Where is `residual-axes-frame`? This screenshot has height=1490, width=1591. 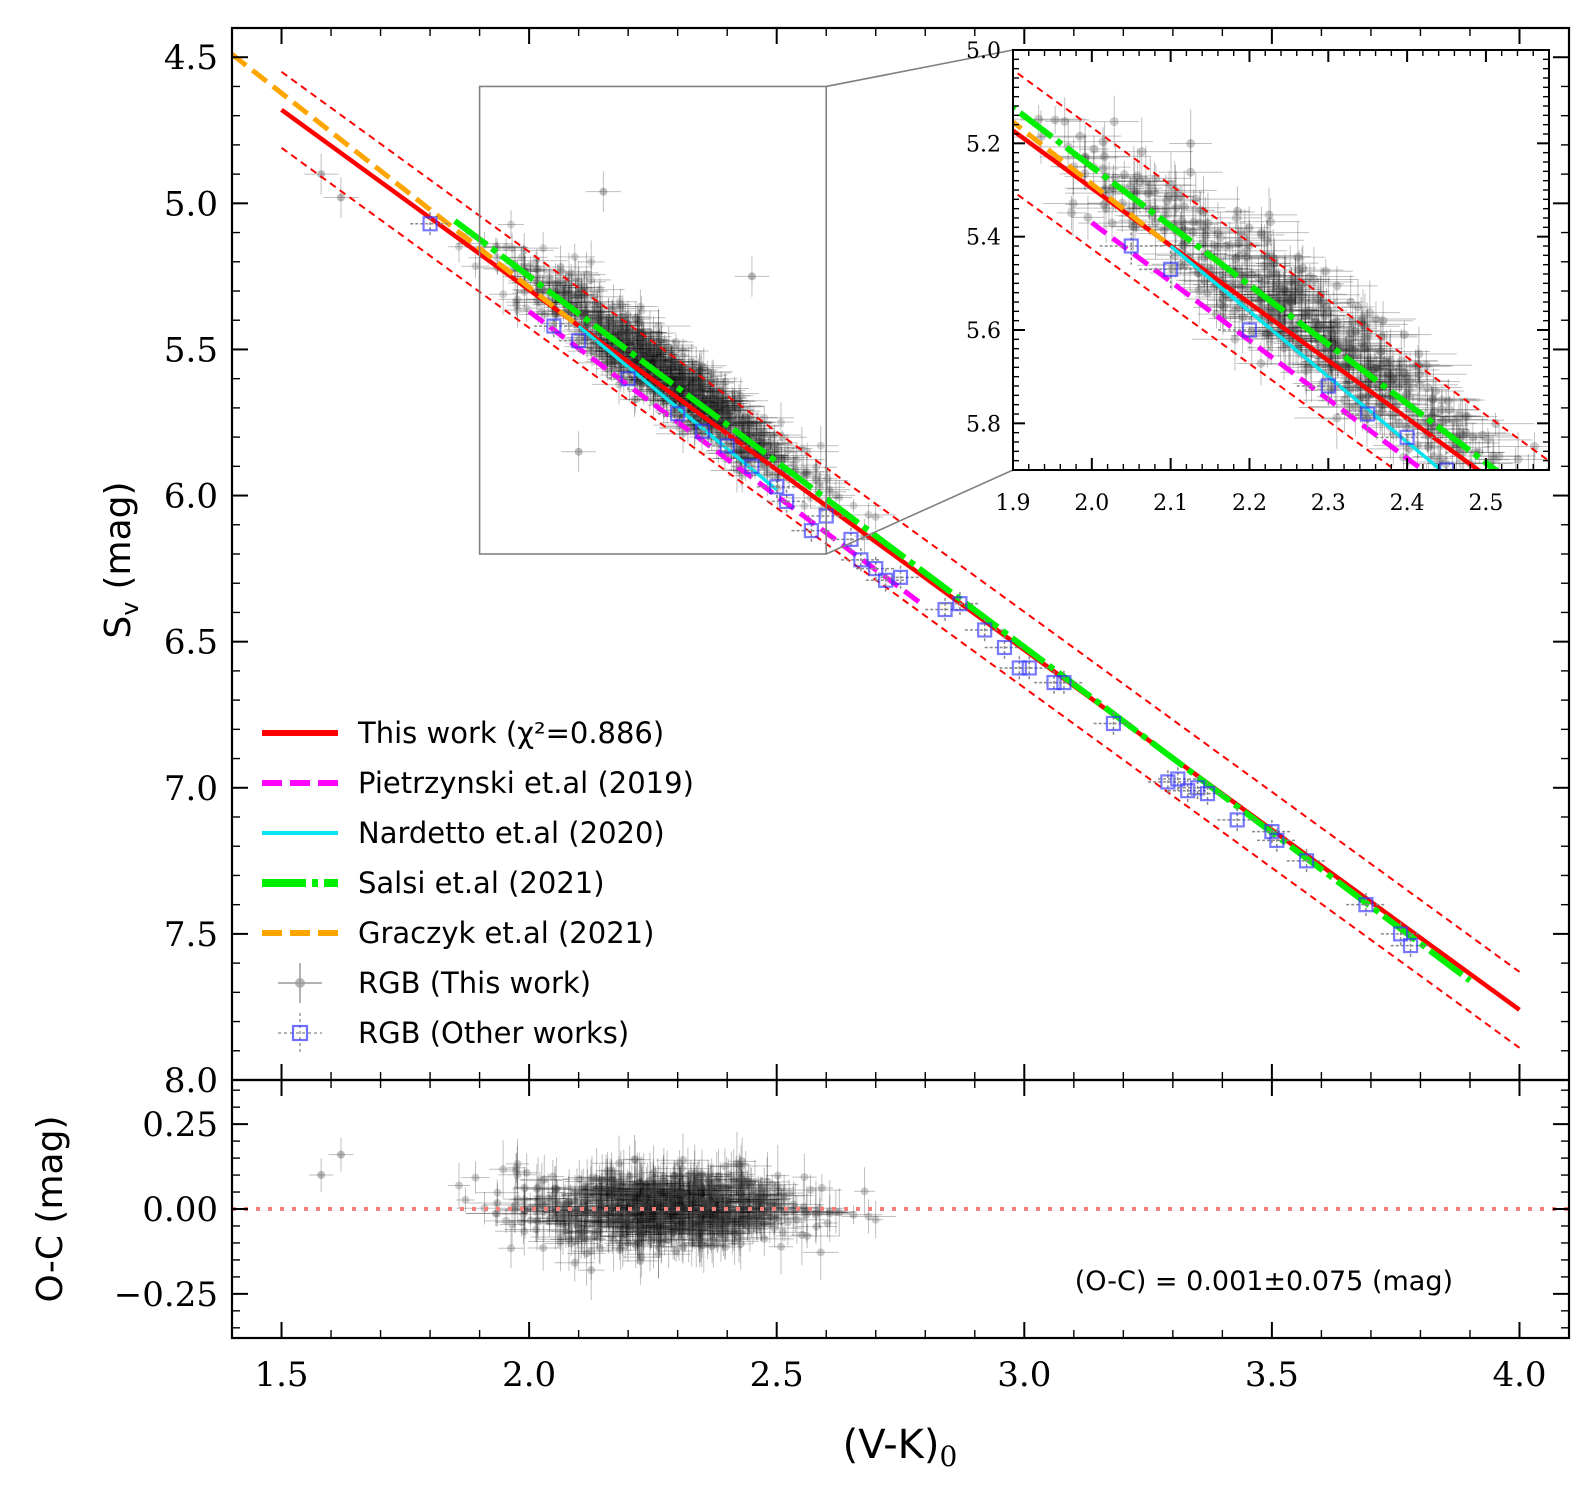 residual-axes-frame is located at coordinates (900, 1209).